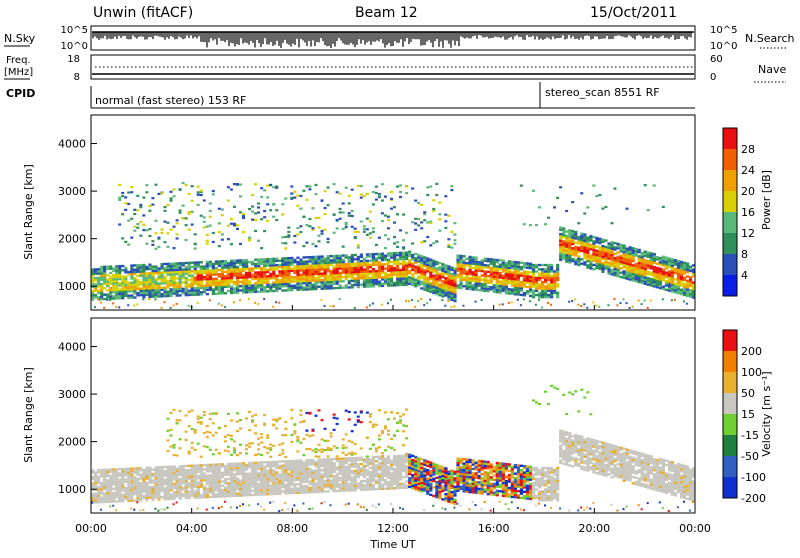  I want to click on freq-series, so click(393, 70).